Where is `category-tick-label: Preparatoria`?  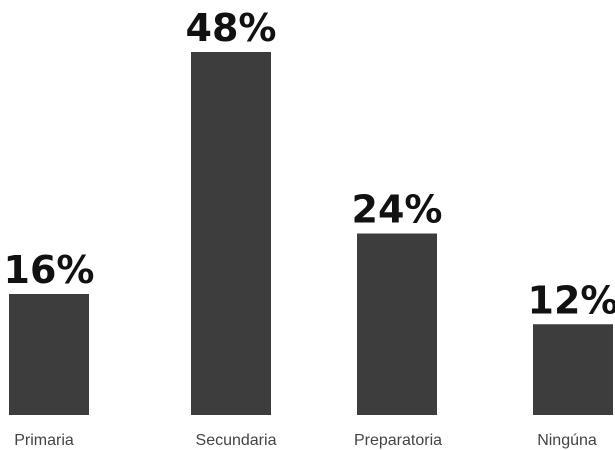 category-tick-label: Preparatoria is located at coordinates (398, 440).